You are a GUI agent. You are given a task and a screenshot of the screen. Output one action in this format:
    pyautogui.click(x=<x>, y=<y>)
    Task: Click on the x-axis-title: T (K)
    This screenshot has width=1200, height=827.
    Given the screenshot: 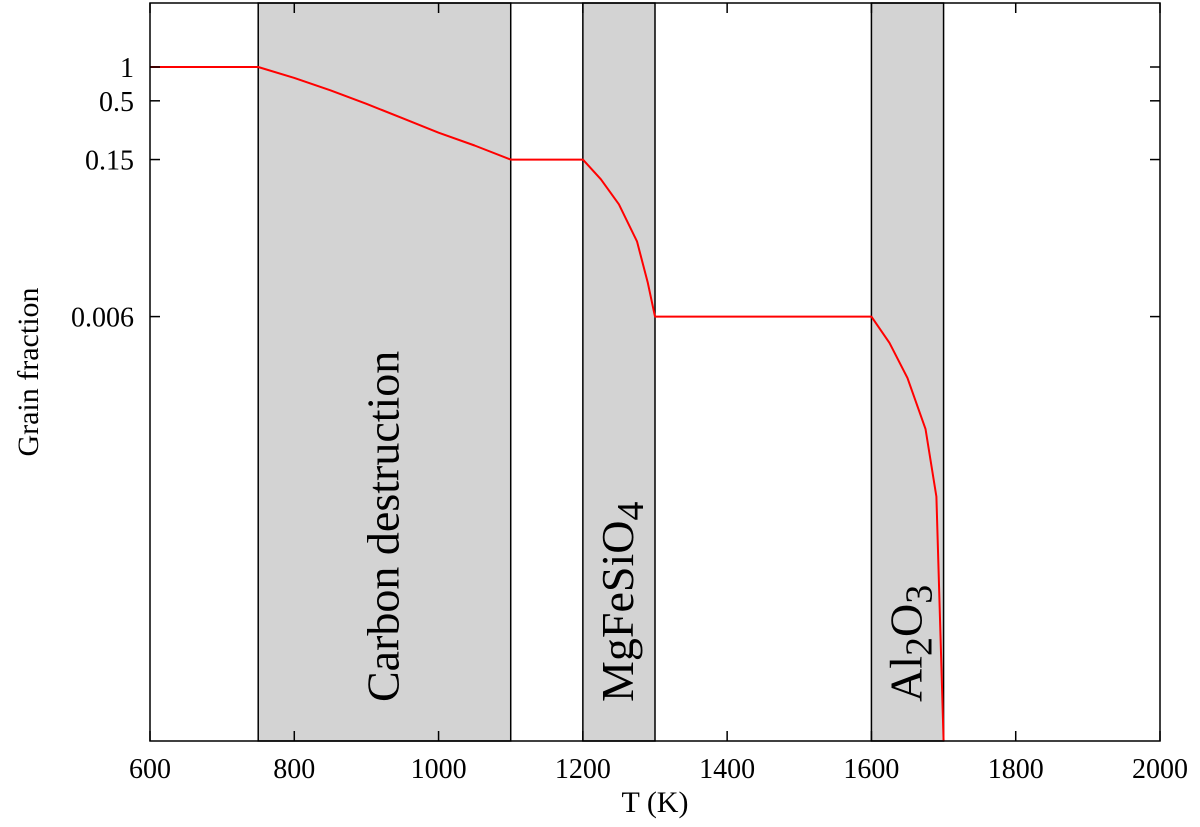 What is the action you would take?
    pyautogui.click(x=655, y=802)
    